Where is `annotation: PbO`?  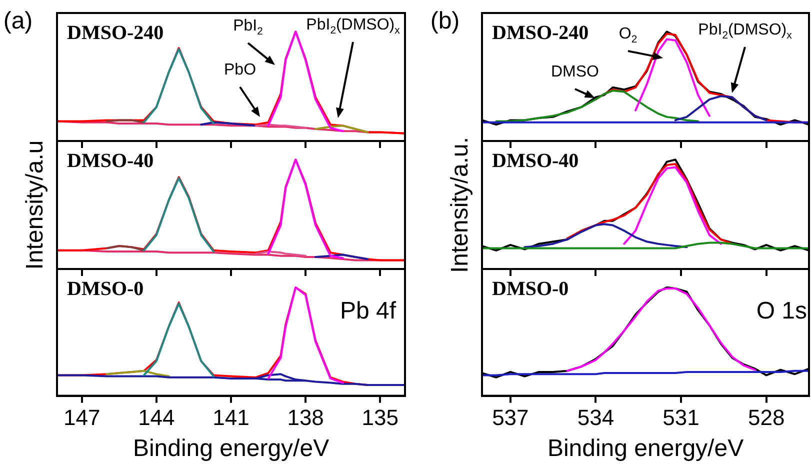 annotation: PbO is located at coordinates (240, 69).